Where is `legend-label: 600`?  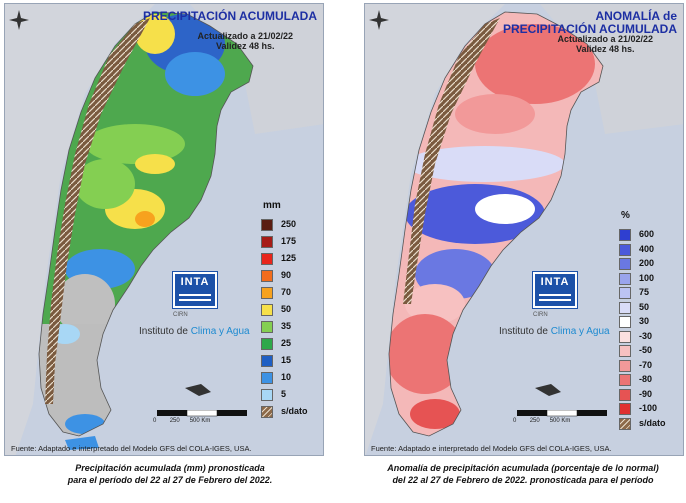
legend-label: 600 is located at coordinates (647, 234).